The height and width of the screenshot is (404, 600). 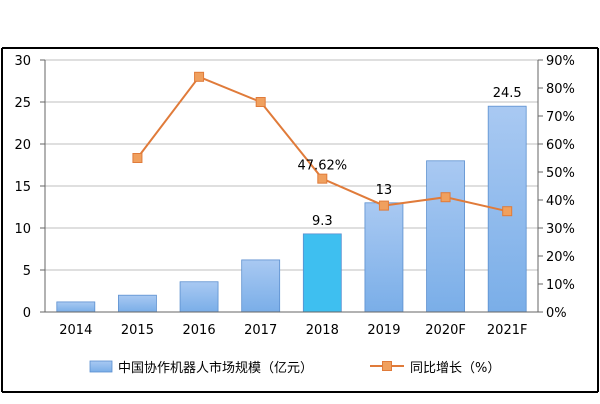 What do you see at coordinates (507, 93) in the screenshot?
I see `data-label: 24.5` at bounding box center [507, 93].